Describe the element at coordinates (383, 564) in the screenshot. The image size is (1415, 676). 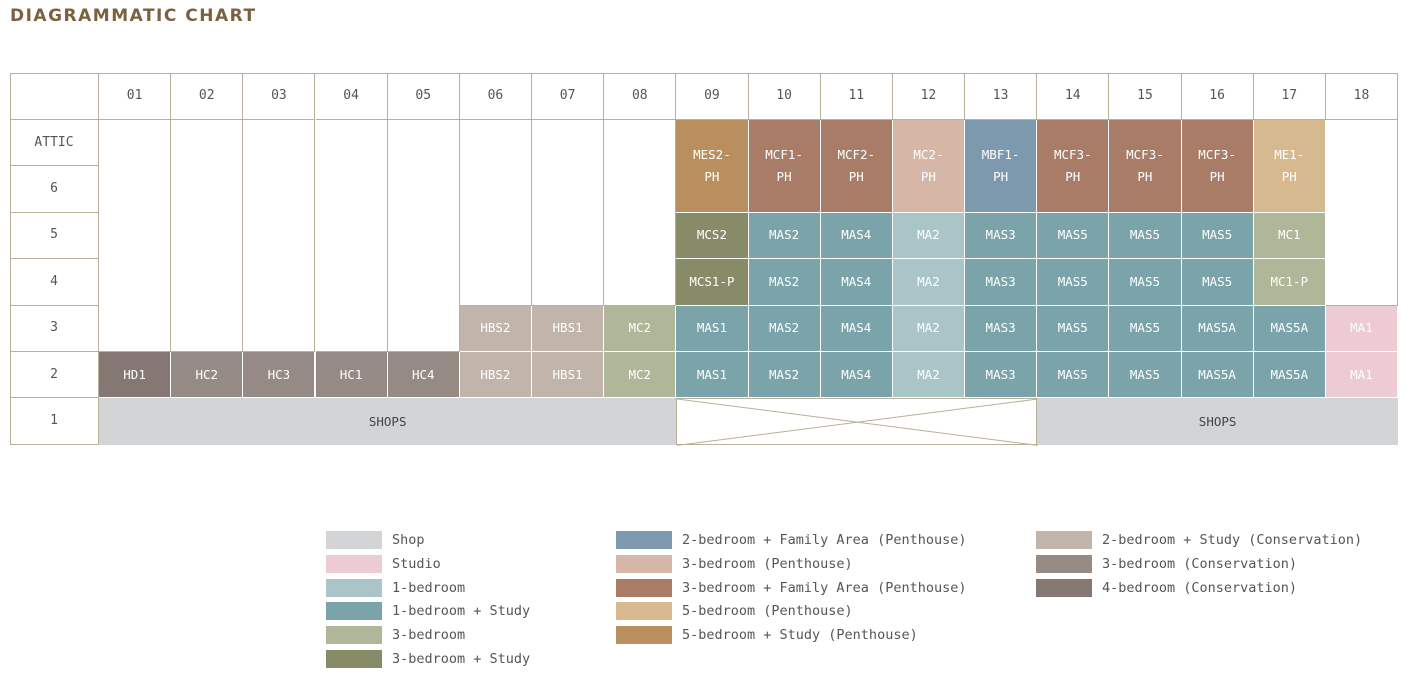
I see `legend-item: Studio` at that location.